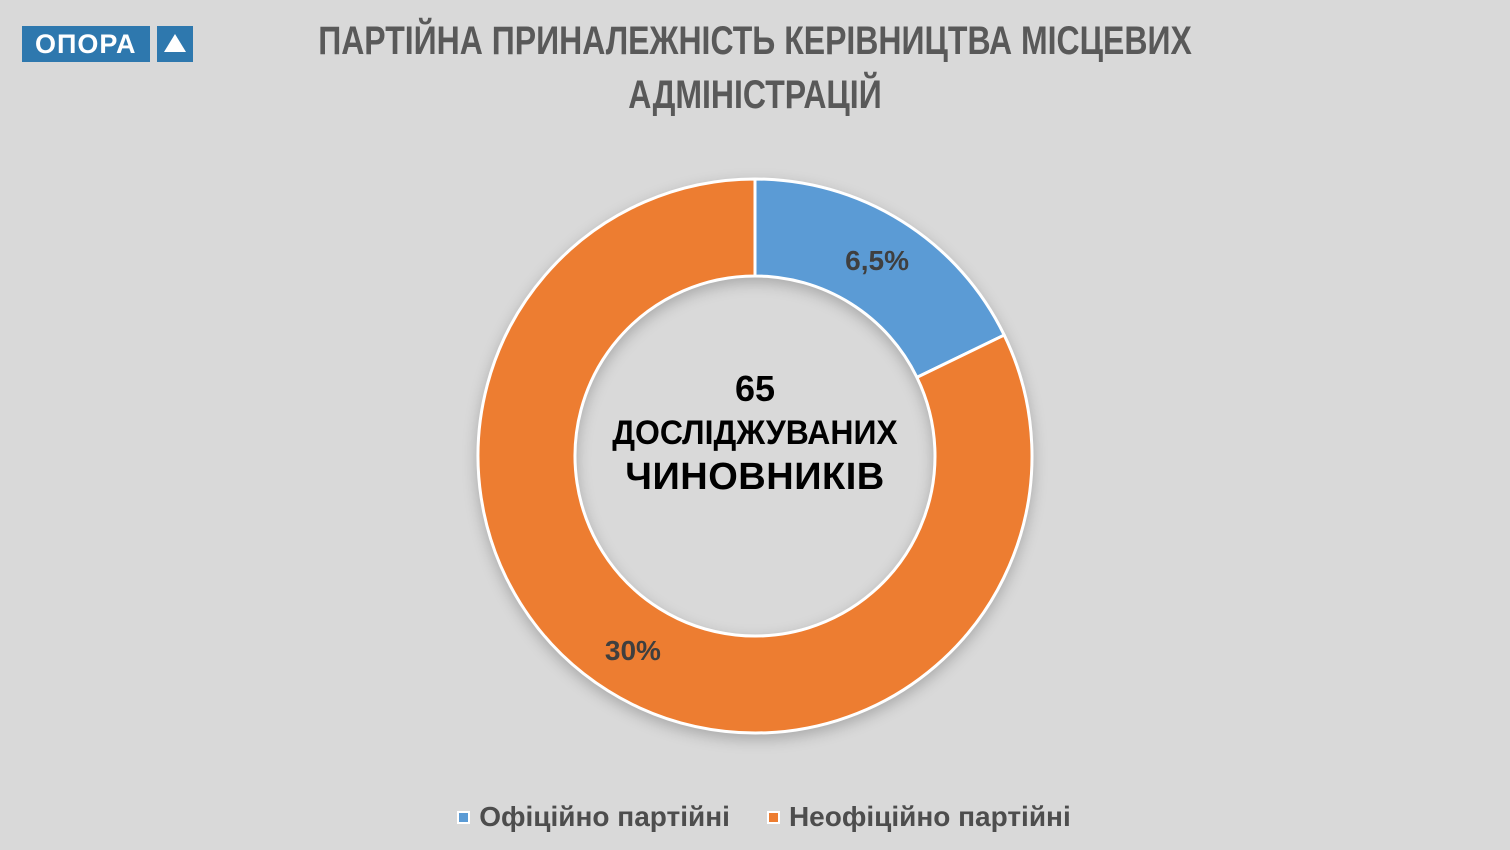 This screenshot has width=1510, height=850. I want to click on opora-logo-mark, so click(174, 44).